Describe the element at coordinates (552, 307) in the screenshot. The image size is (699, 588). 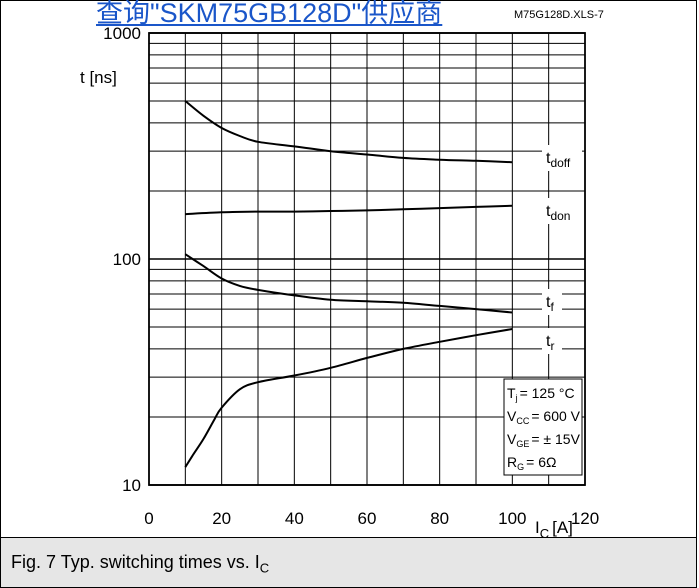
I see `series-label-subscript: f` at that location.